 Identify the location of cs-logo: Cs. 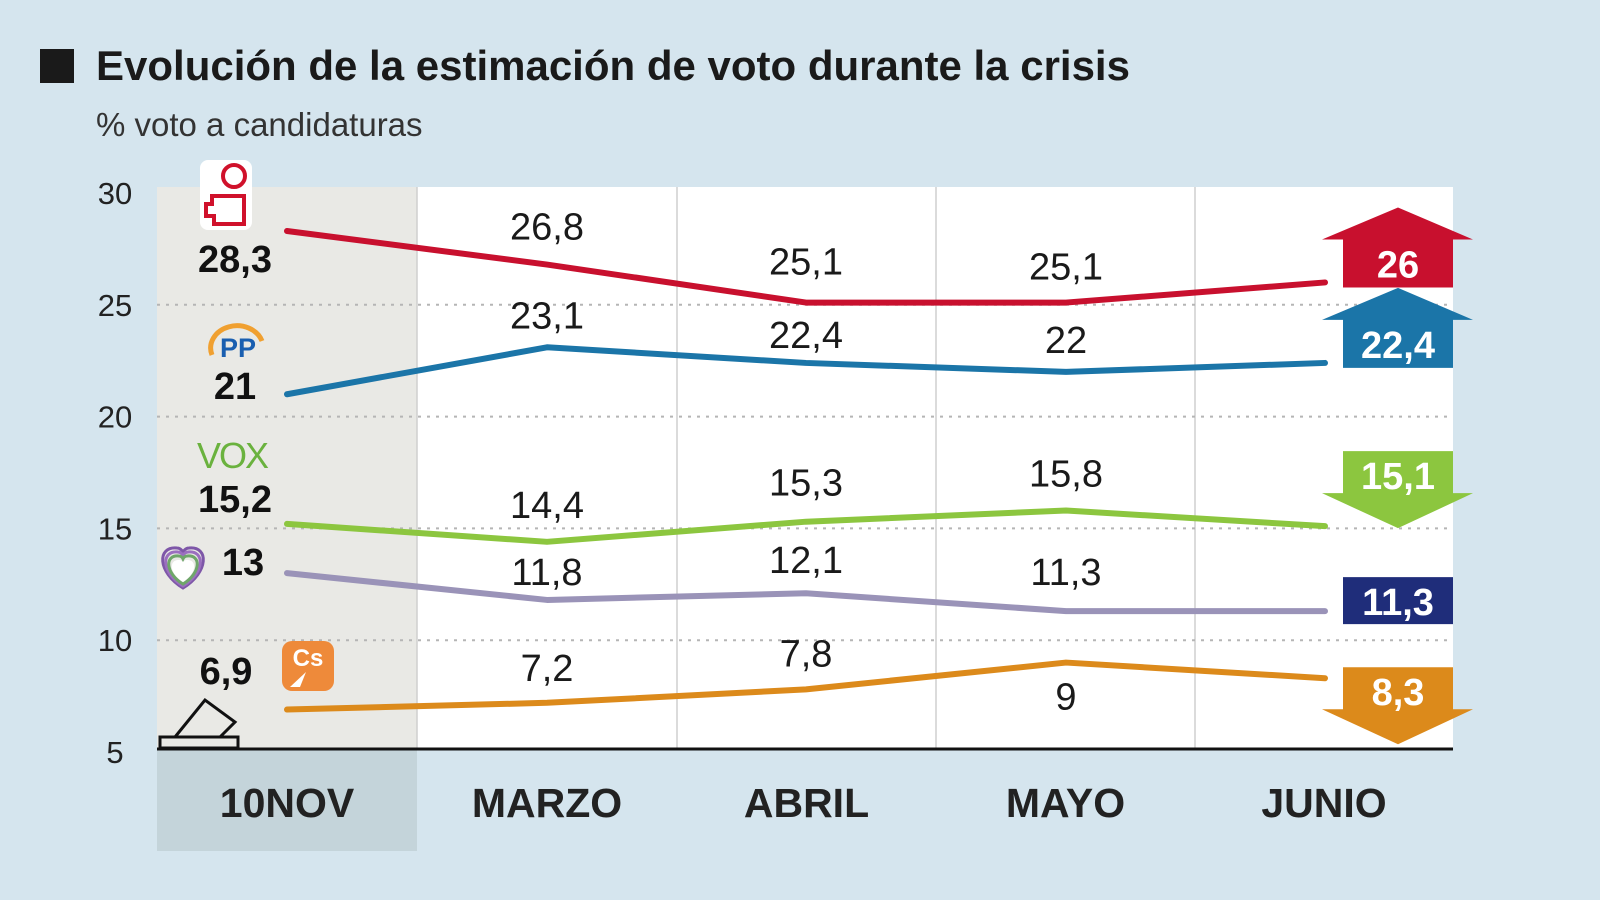
(308, 666).